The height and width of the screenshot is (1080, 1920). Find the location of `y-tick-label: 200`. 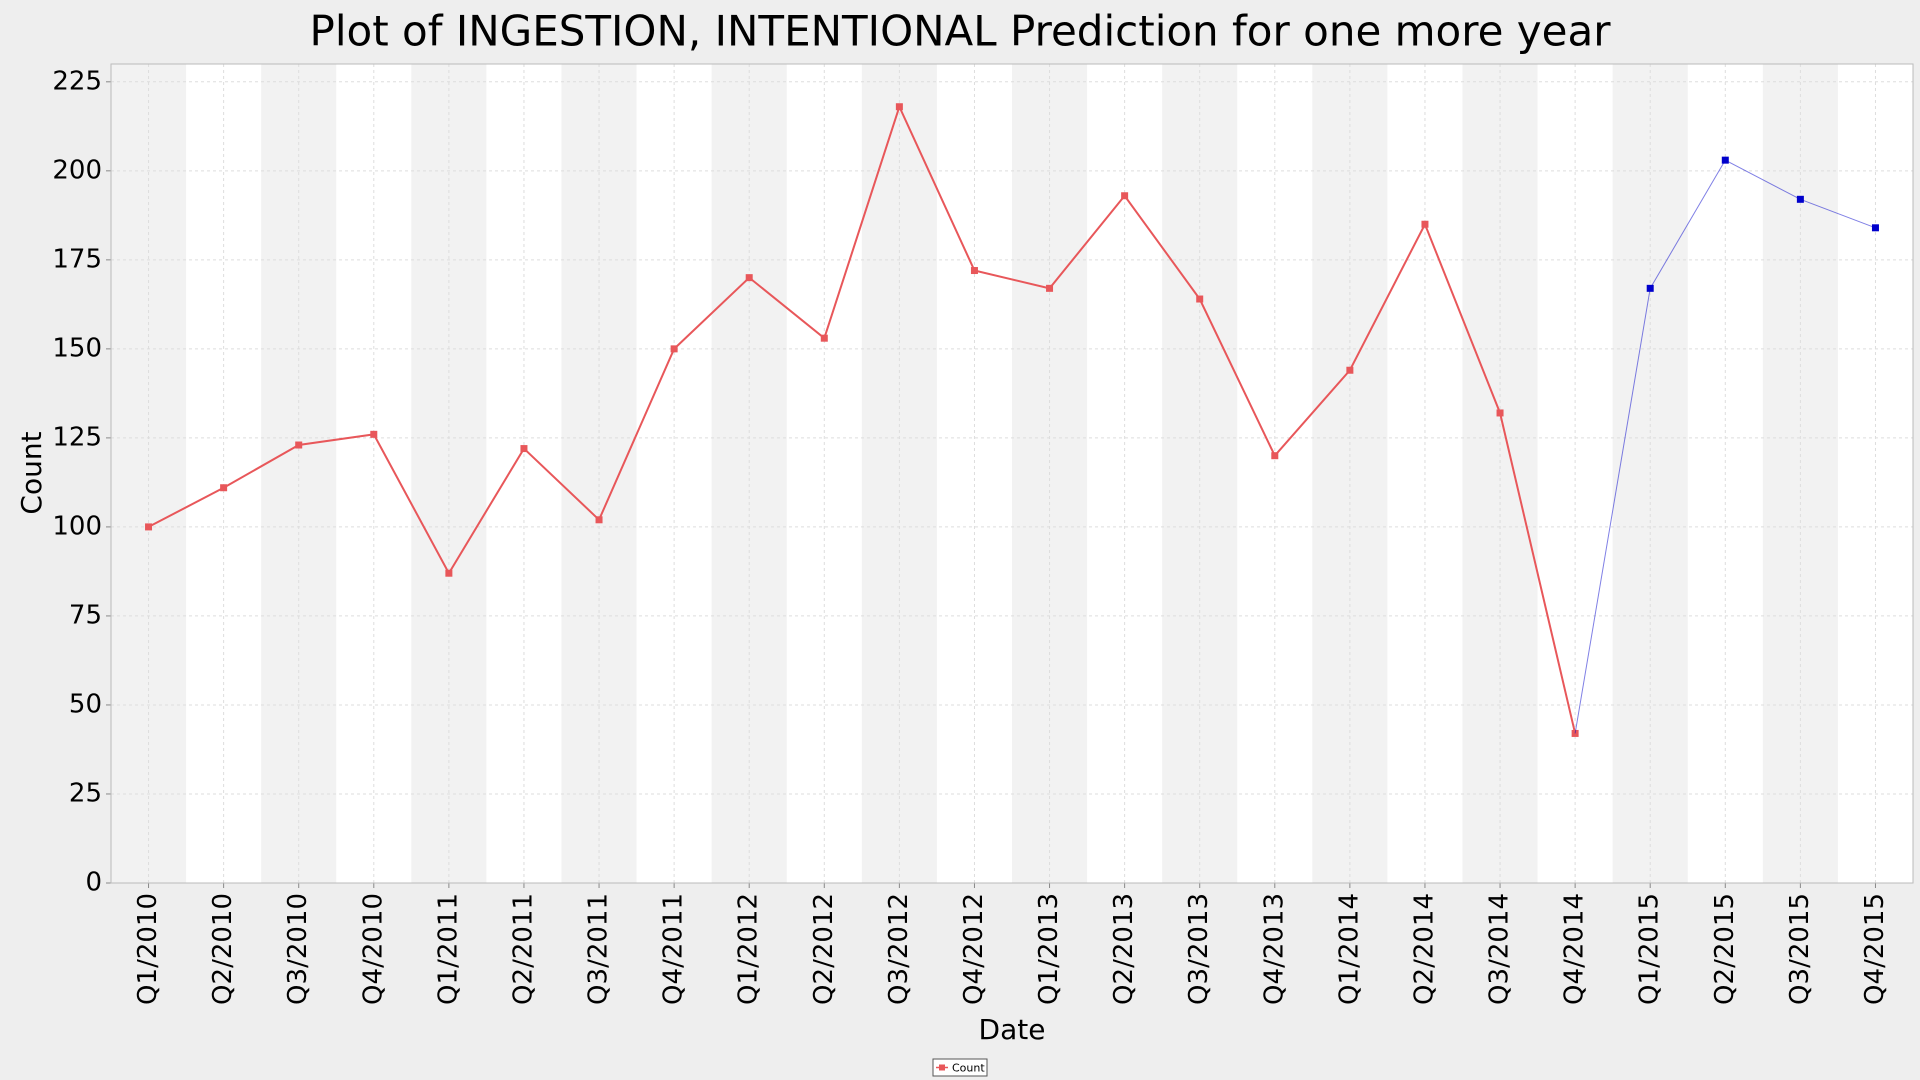

y-tick-label: 200 is located at coordinates (77, 170).